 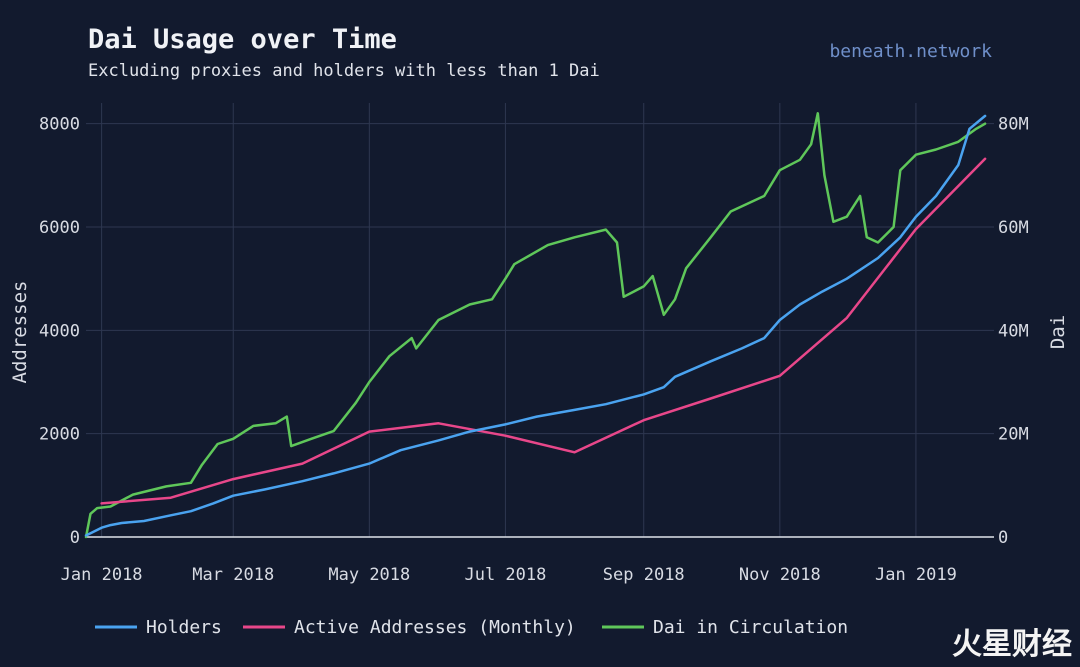 I want to click on y2-tick-label: 20M, so click(x=1013, y=435).